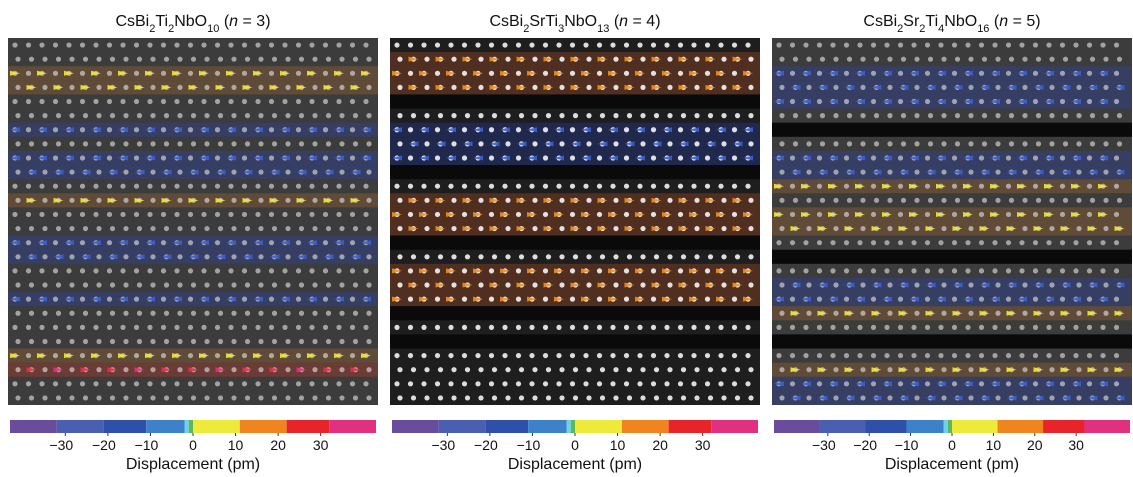 This screenshot has height=477, width=1133. Describe the element at coordinates (900, 29) in the screenshot. I see `title-part: 2` at that location.